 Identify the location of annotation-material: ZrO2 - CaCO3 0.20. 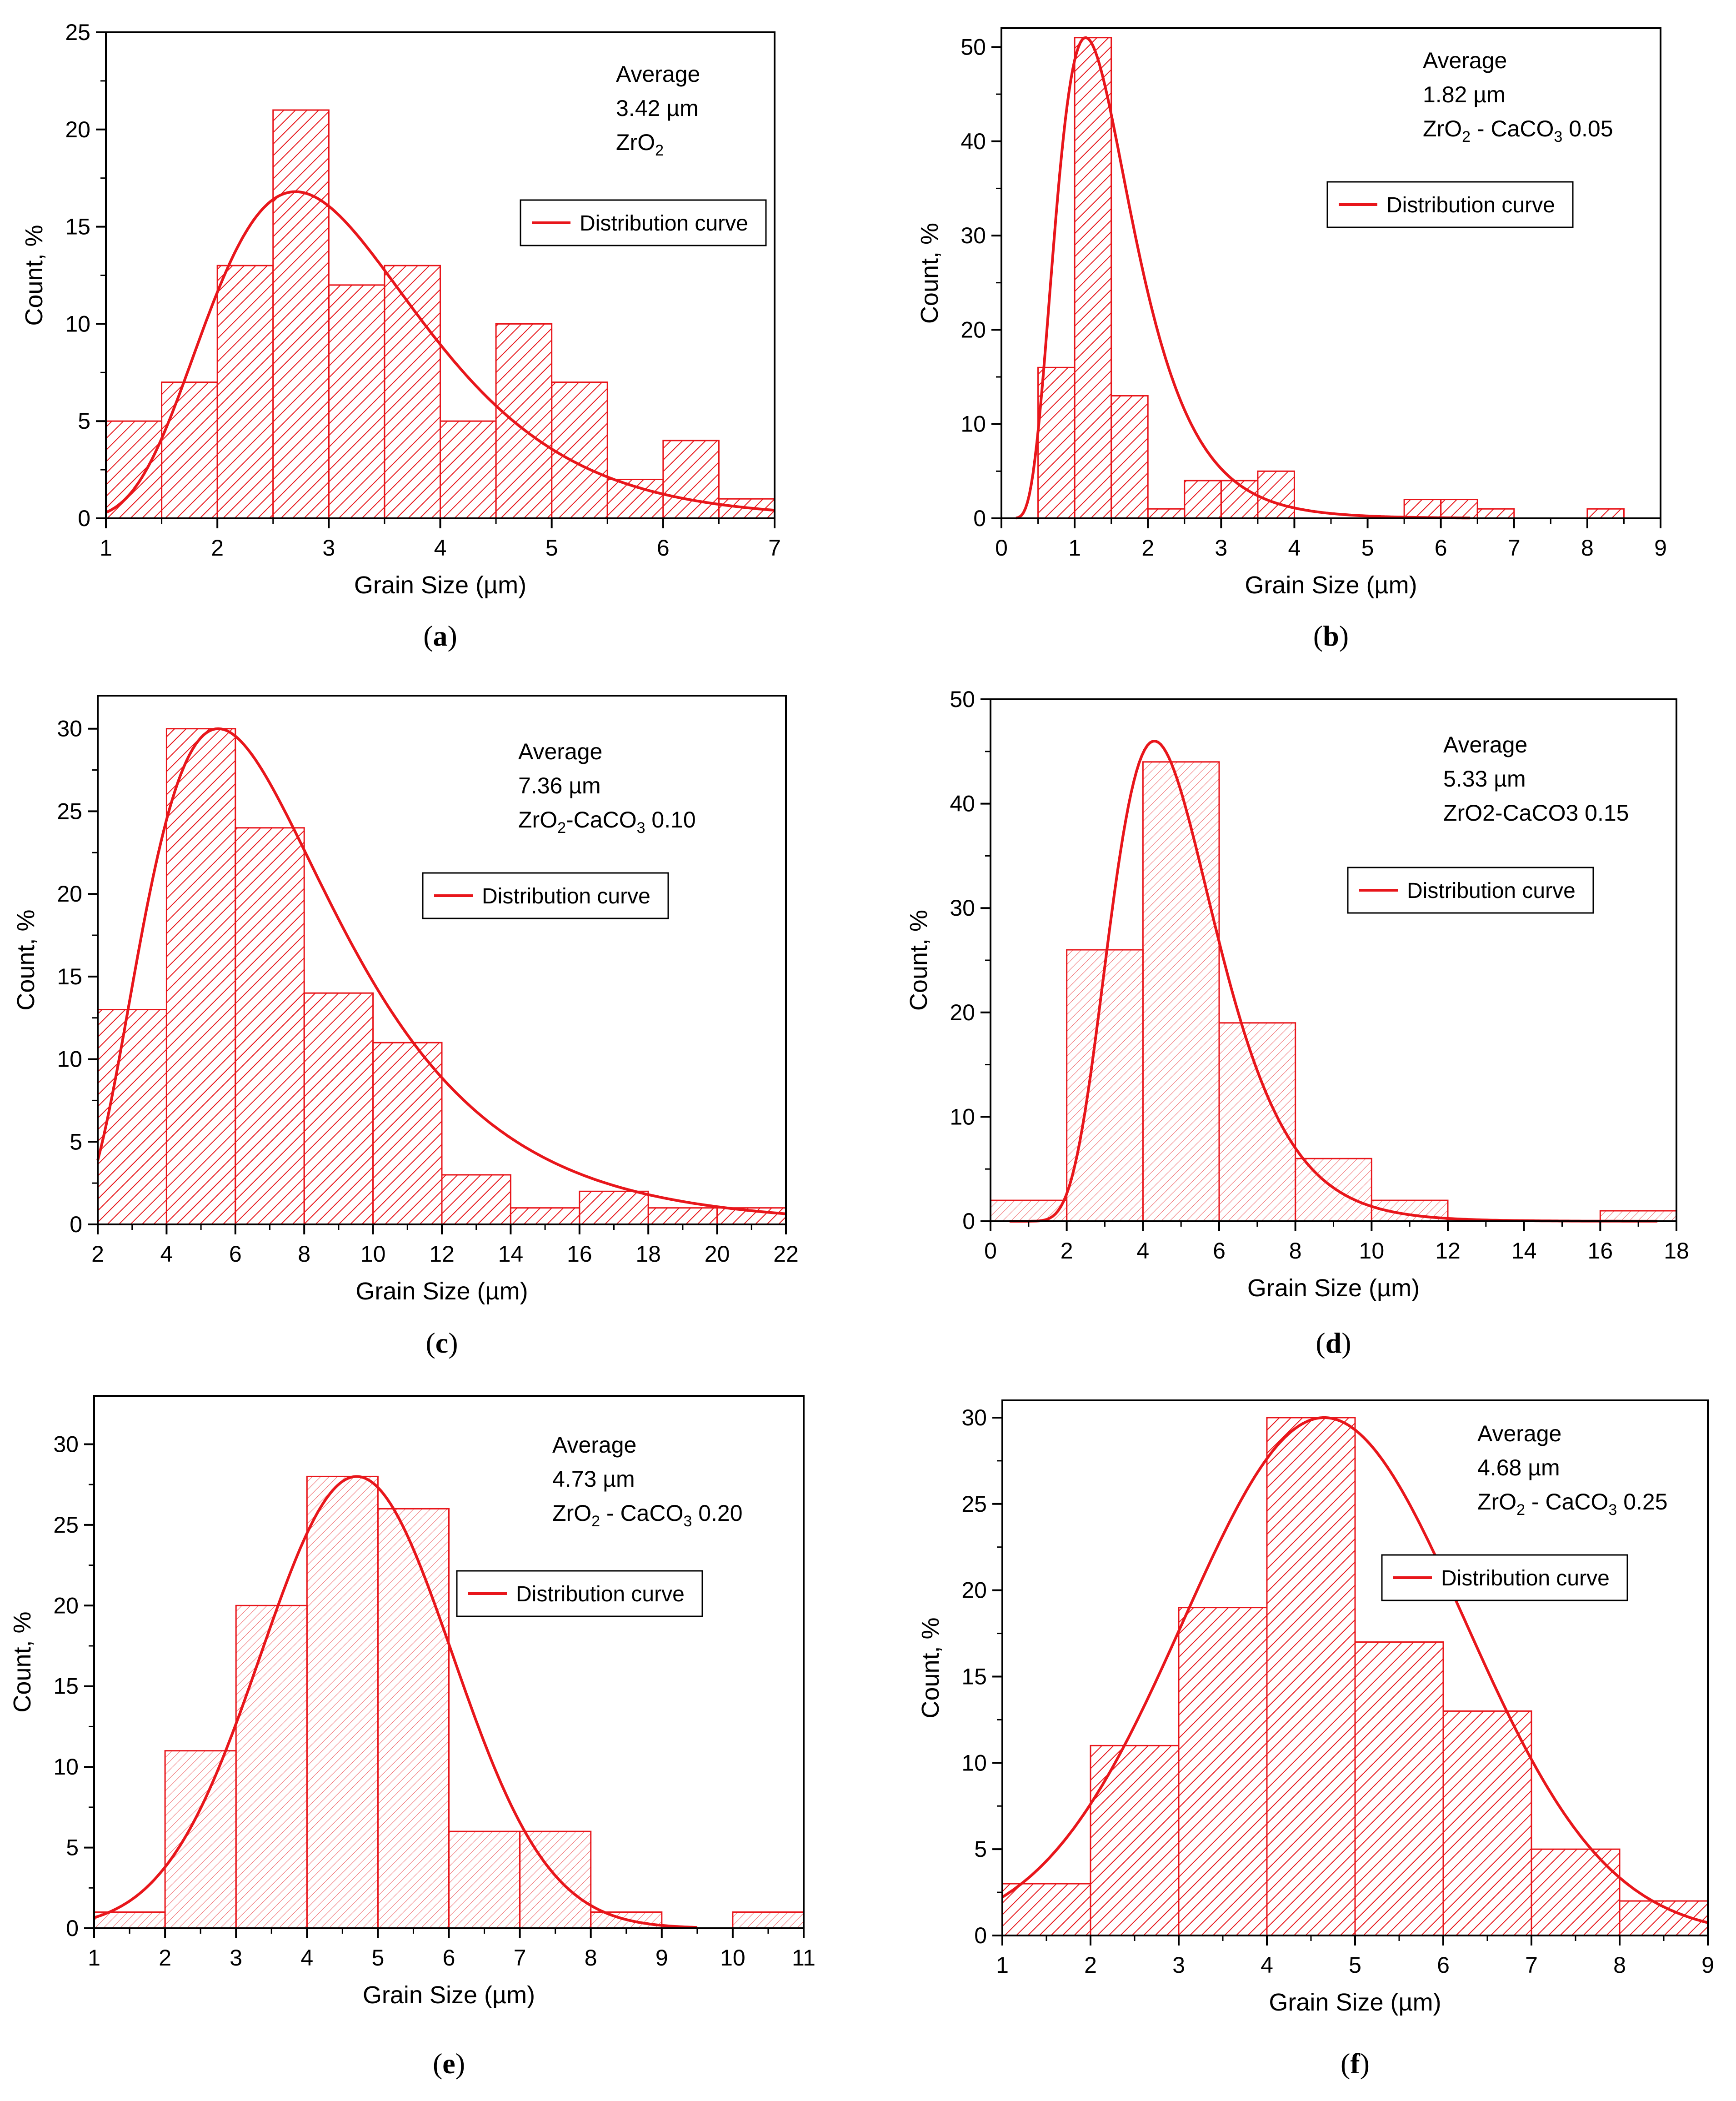
(647, 1515).